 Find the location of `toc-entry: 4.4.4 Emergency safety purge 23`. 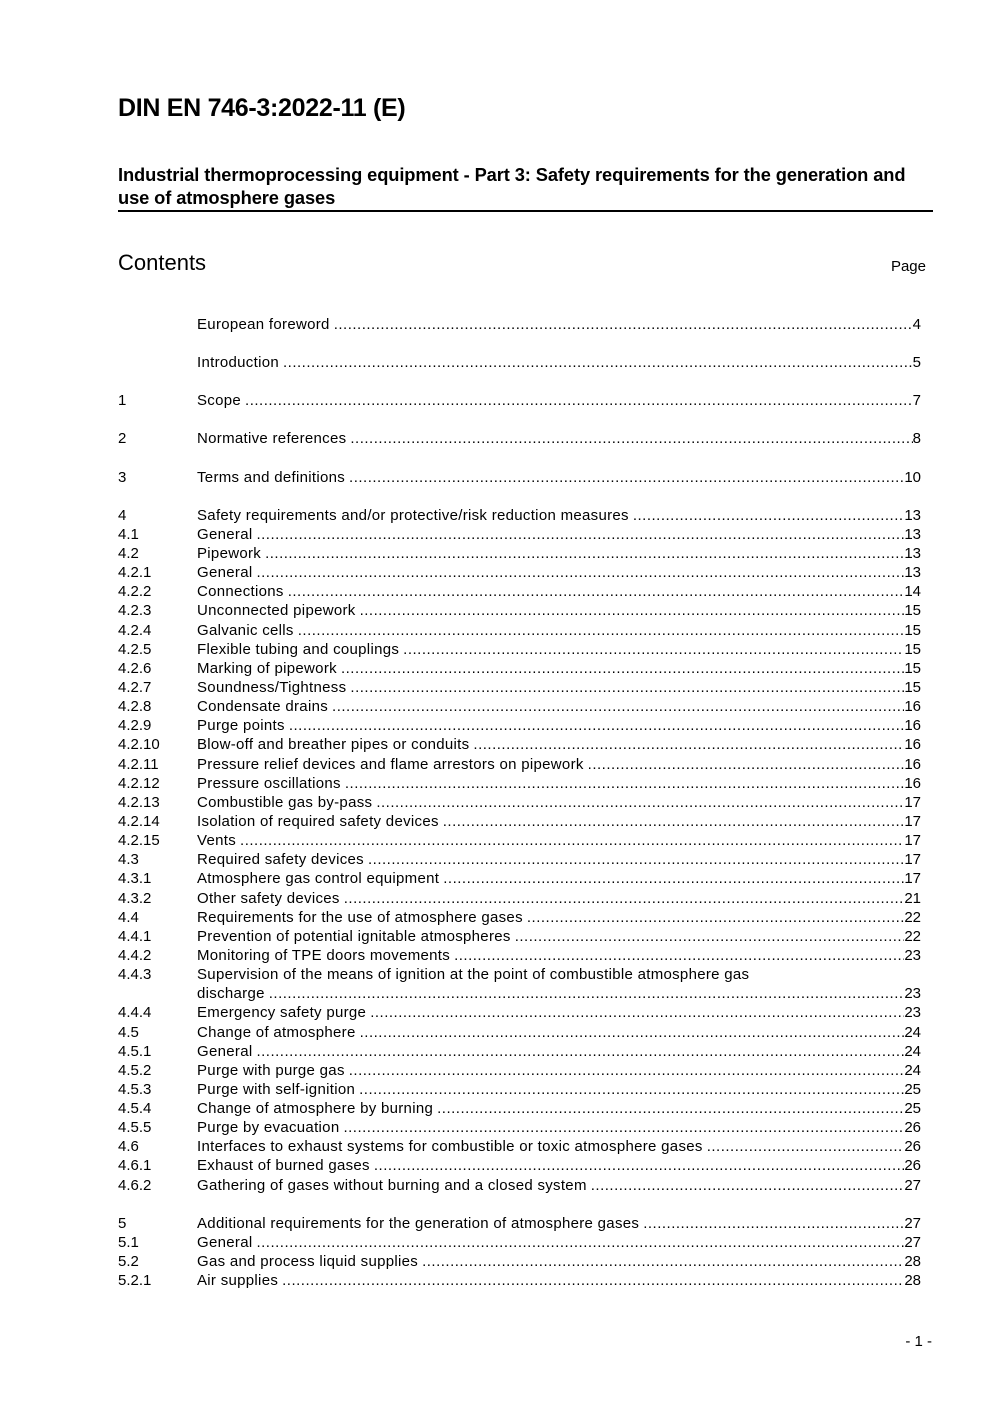

toc-entry: 4.4.4 Emergency safety purge 23 is located at coordinates (519, 1012).